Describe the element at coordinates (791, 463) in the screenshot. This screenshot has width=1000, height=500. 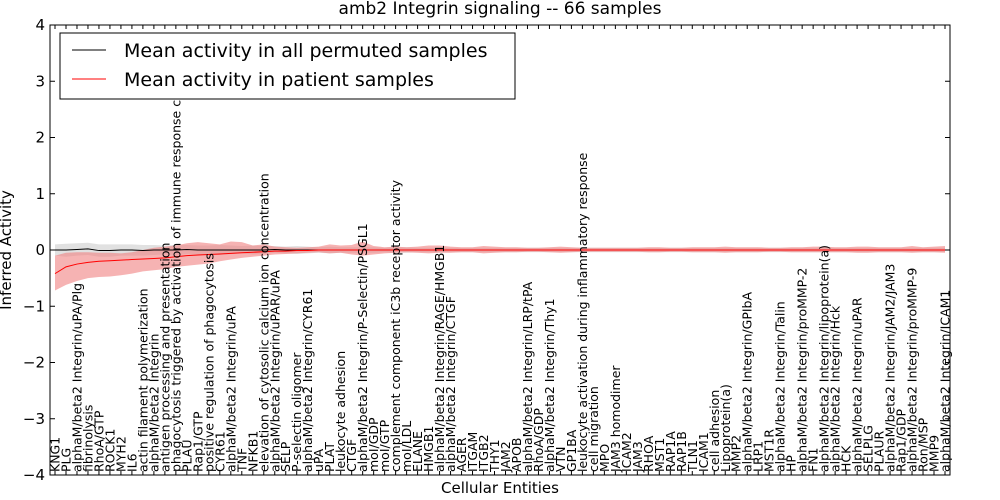
I see `x-tick-label: HP` at that location.